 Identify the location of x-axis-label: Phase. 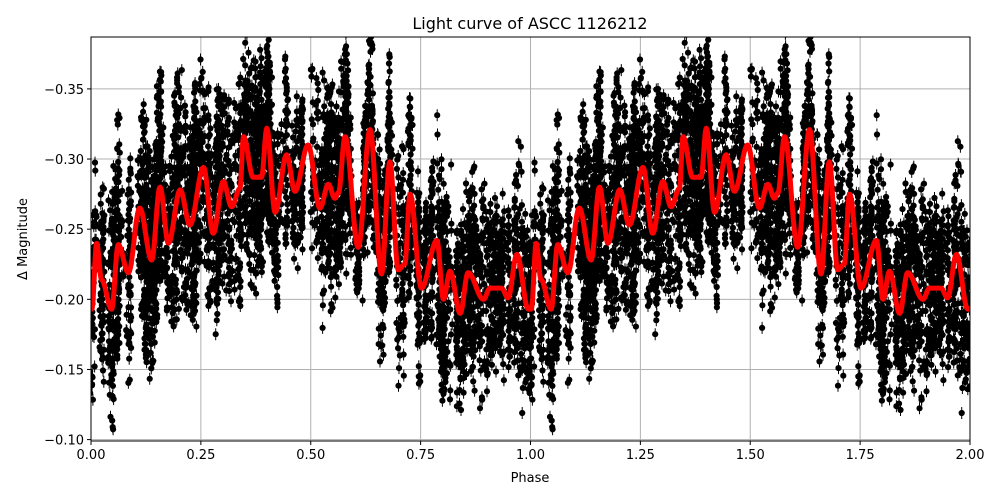
(530, 478).